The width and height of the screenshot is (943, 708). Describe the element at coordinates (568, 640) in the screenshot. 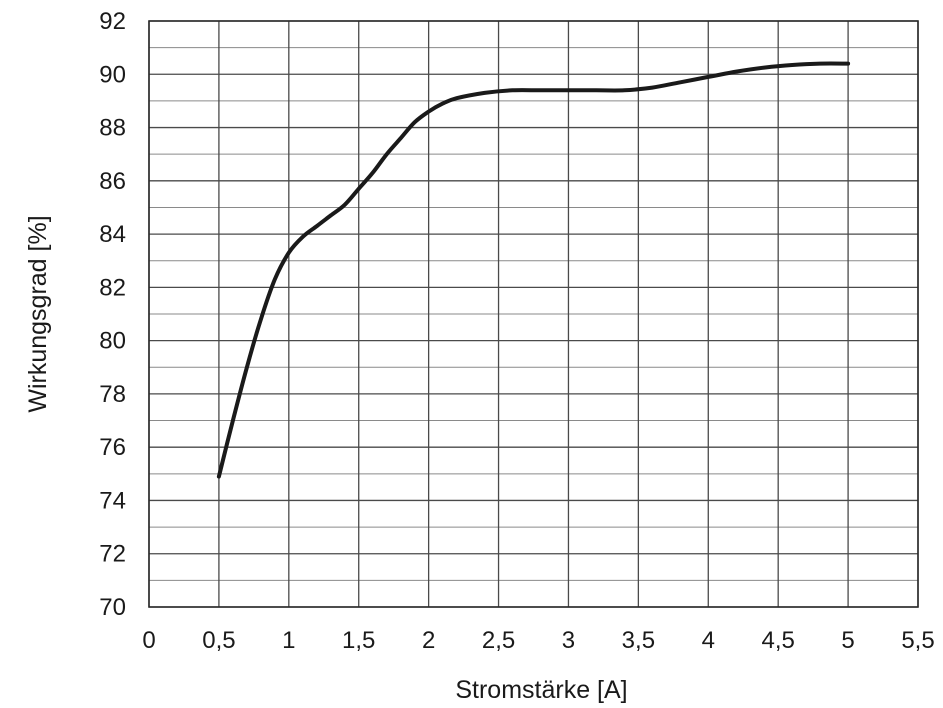

I see `x-tick-label: 3` at that location.